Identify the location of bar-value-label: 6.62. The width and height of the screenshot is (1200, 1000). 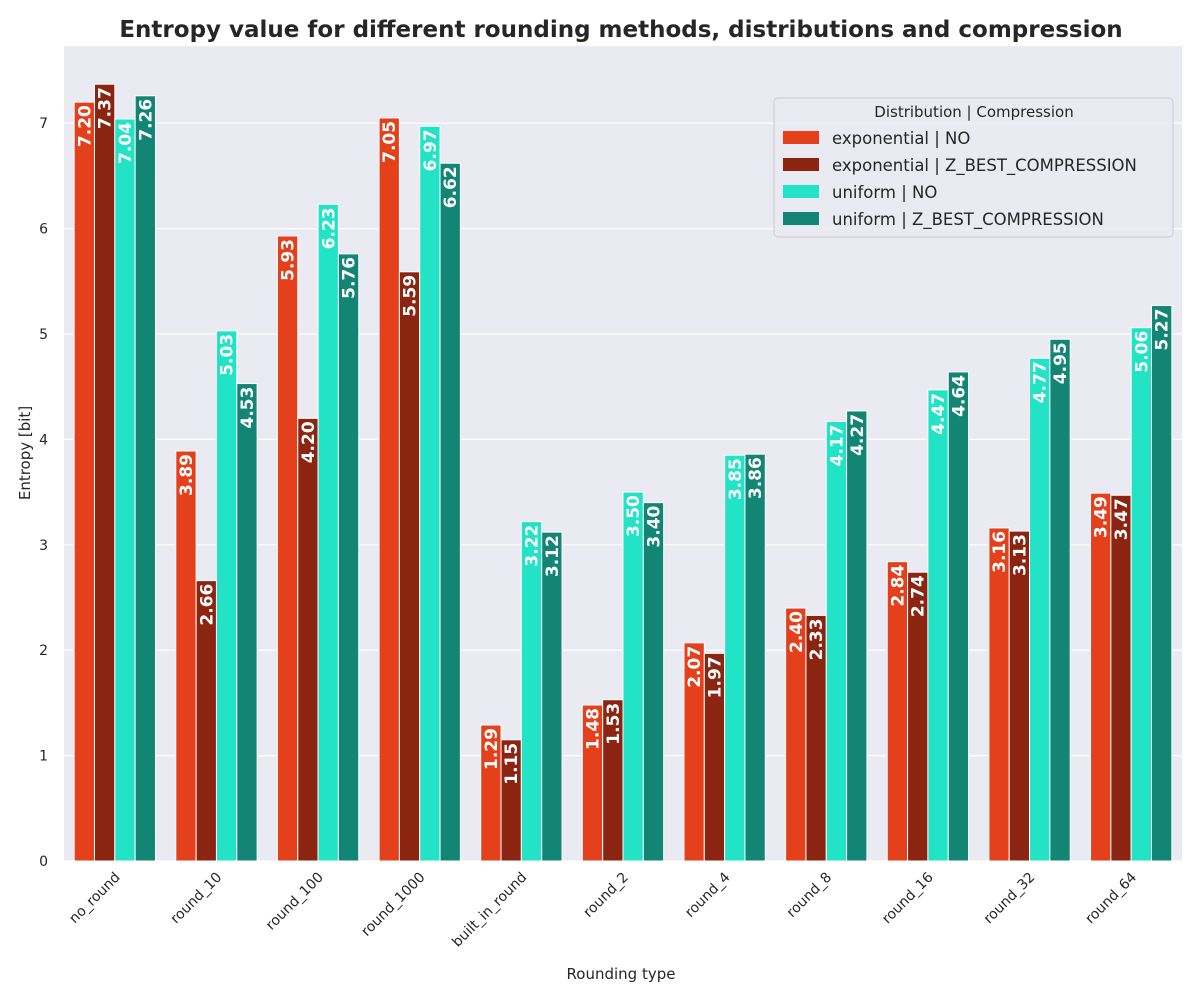
(451, 187).